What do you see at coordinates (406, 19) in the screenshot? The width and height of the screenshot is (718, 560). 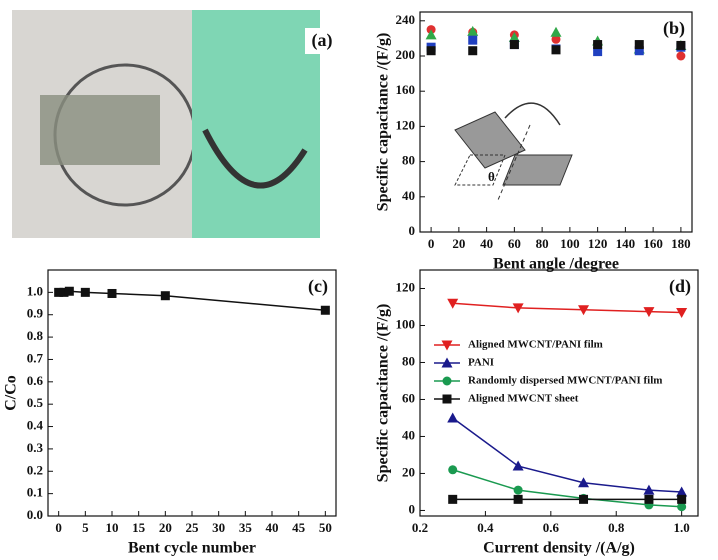 I see `y-tick-label: 240` at bounding box center [406, 19].